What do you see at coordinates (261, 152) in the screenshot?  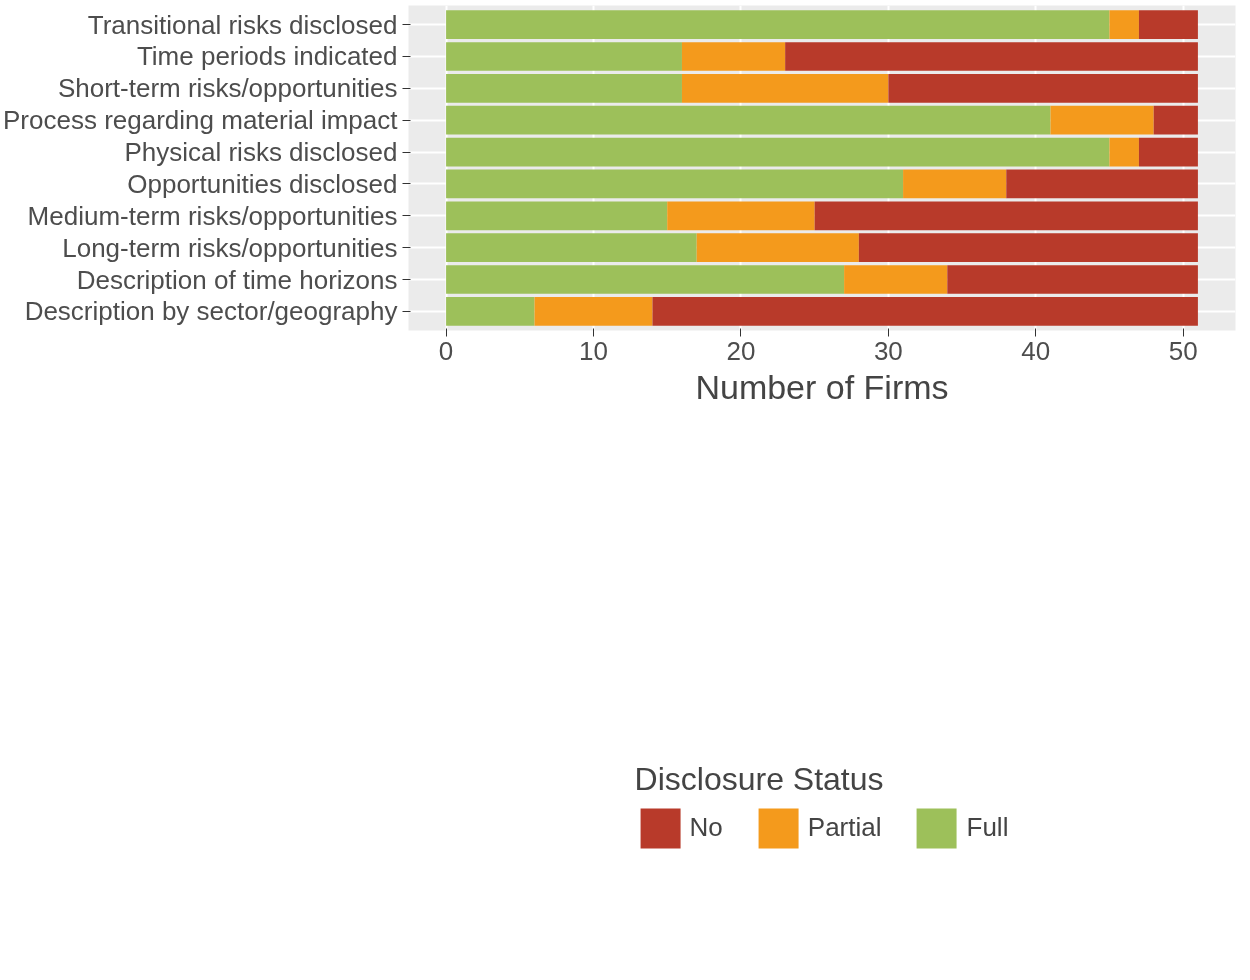 I see `y-tick-label: Physical risks disclosed` at bounding box center [261, 152].